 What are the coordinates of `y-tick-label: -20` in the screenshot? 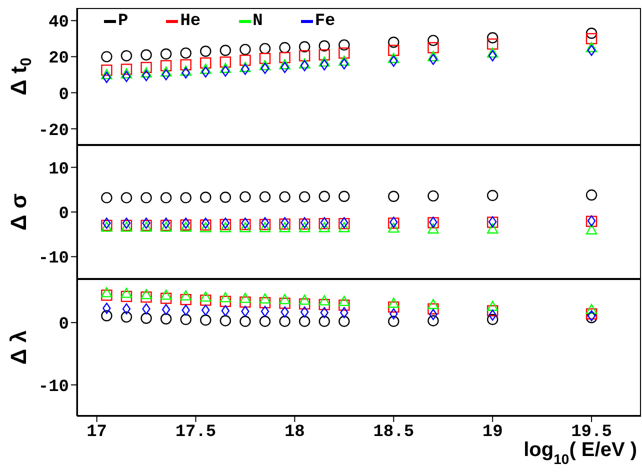 It's located at (53, 131).